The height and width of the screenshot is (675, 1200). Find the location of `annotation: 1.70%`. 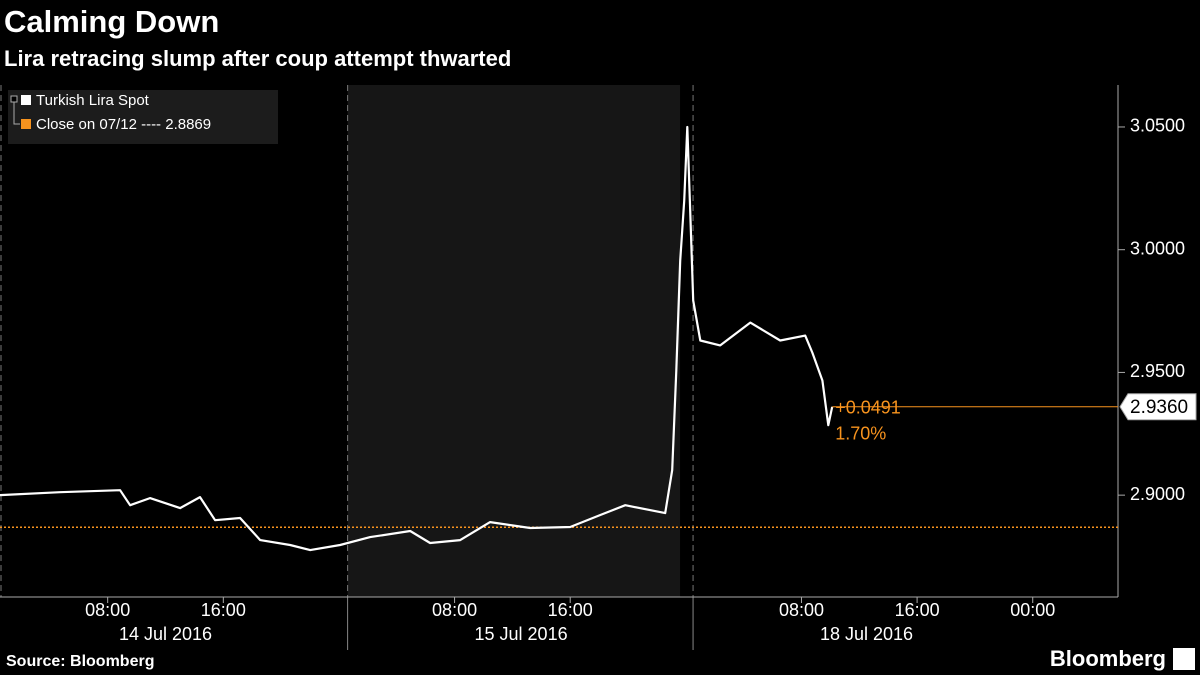

annotation: 1.70% is located at coordinates (860, 434).